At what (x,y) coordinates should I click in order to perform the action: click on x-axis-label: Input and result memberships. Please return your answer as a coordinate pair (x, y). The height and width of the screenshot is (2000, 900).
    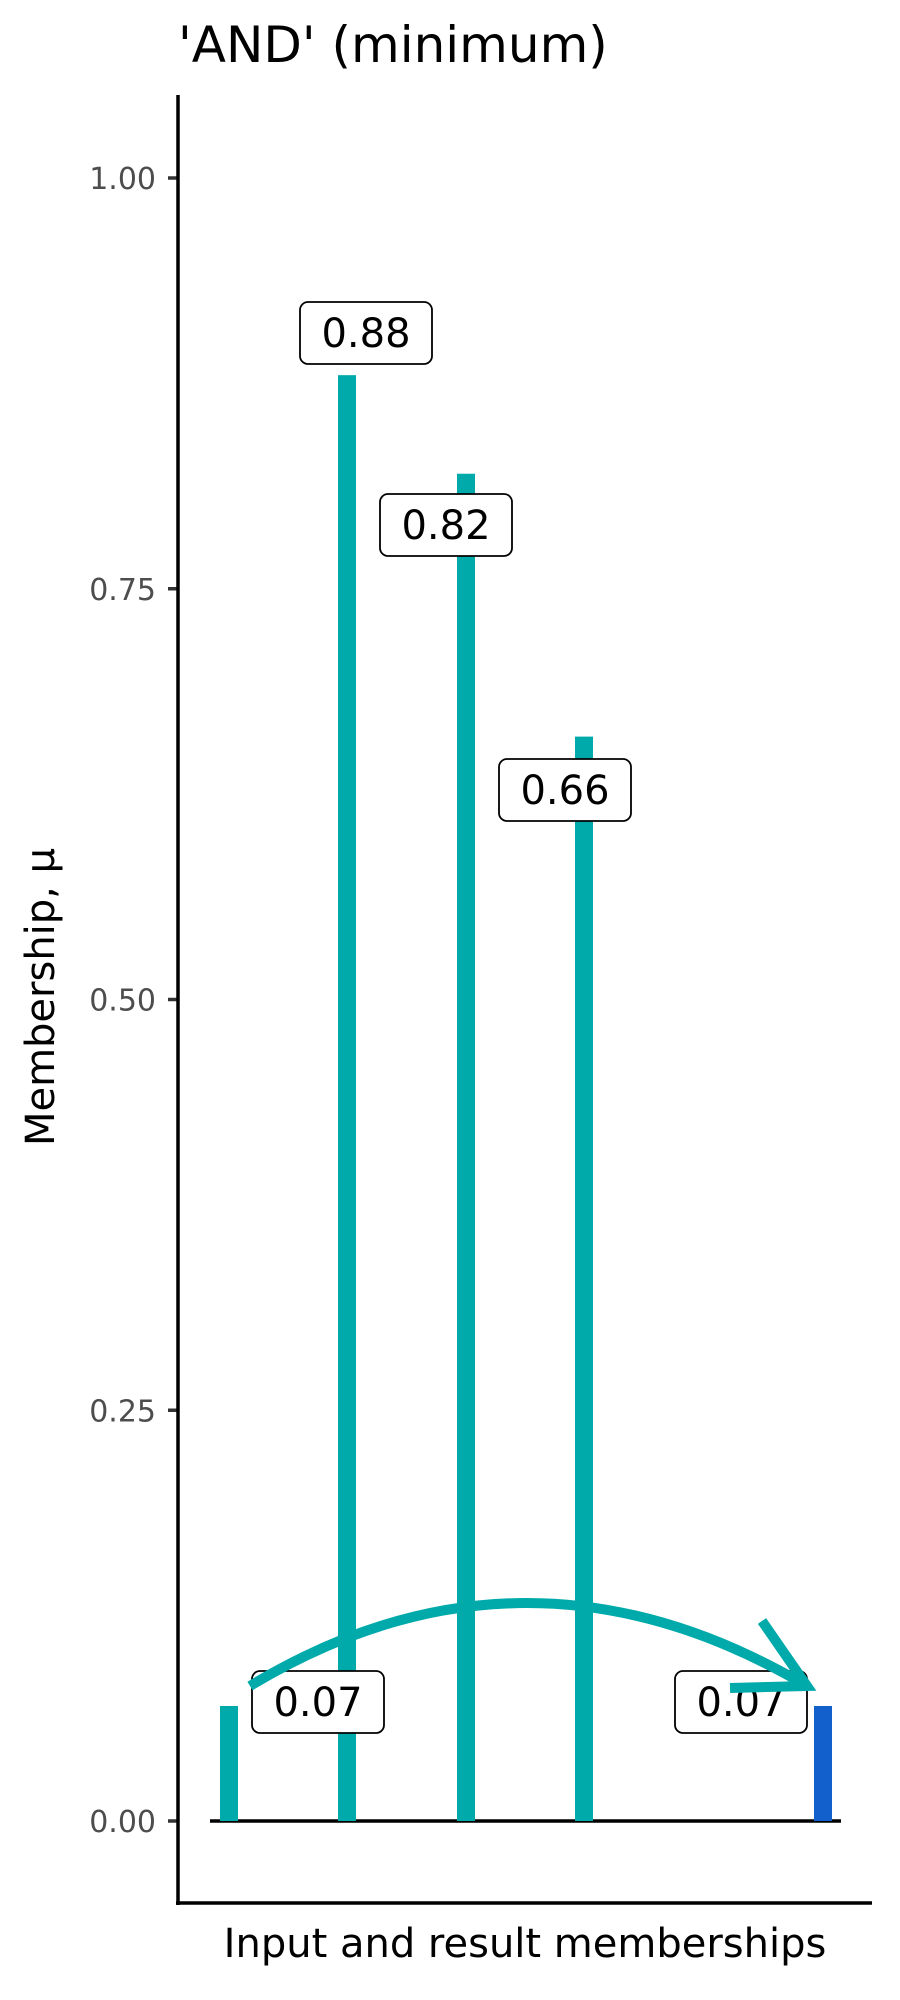
    Looking at the image, I should click on (525, 1944).